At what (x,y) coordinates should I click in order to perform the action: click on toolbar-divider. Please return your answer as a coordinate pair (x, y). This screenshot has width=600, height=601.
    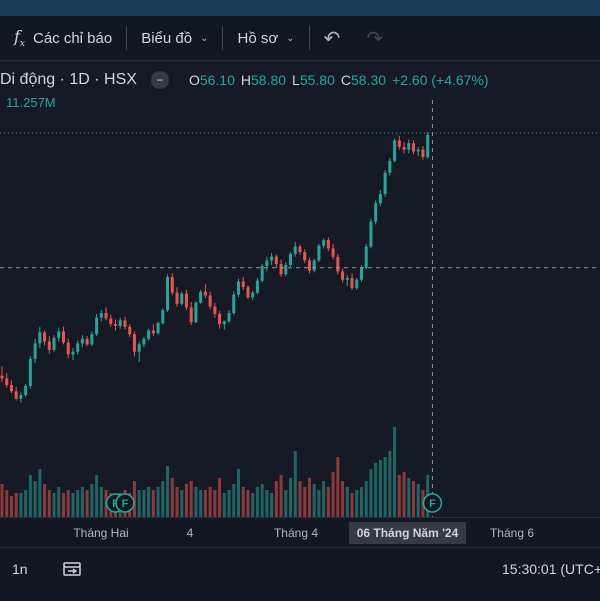
    Looking at the image, I should click on (127, 38).